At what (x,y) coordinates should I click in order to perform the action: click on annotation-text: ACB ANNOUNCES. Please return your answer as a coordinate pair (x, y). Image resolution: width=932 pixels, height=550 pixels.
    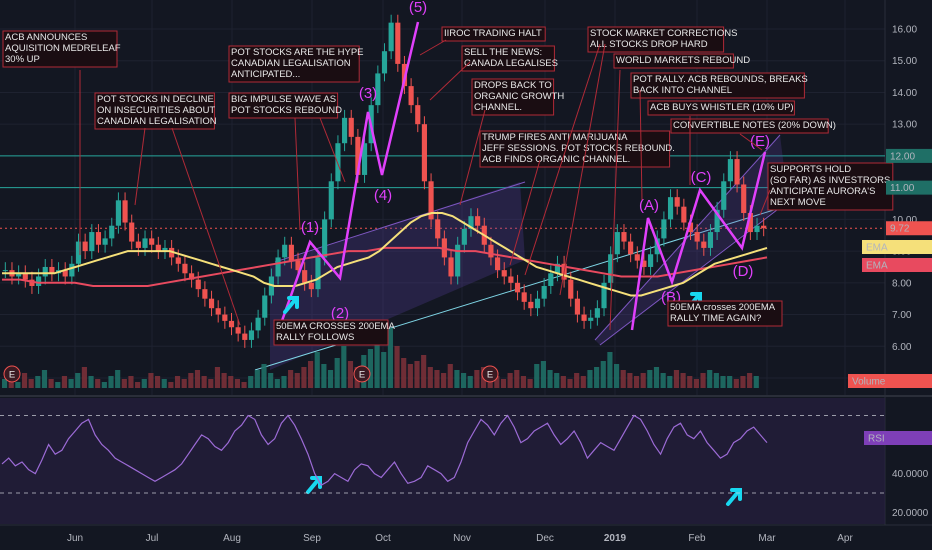
    Looking at the image, I should click on (46, 37).